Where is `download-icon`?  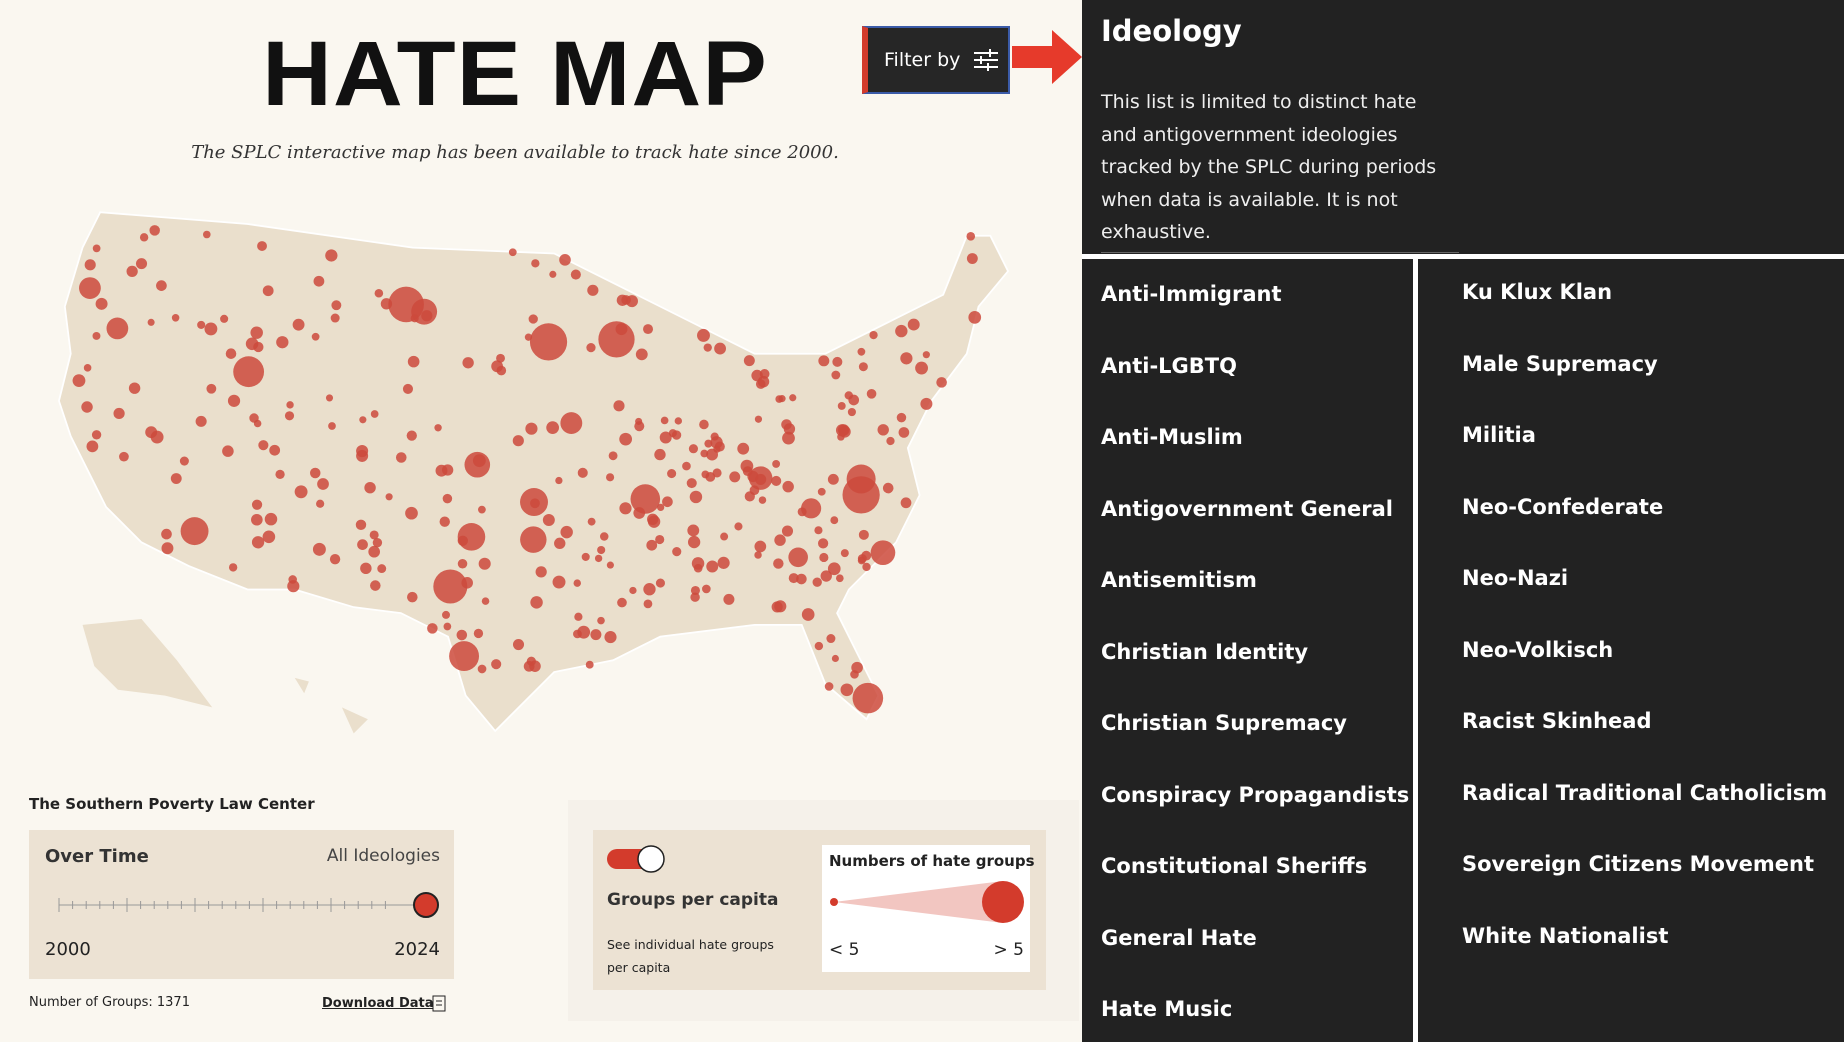 download-icon is located at coordinates (439, 1003).